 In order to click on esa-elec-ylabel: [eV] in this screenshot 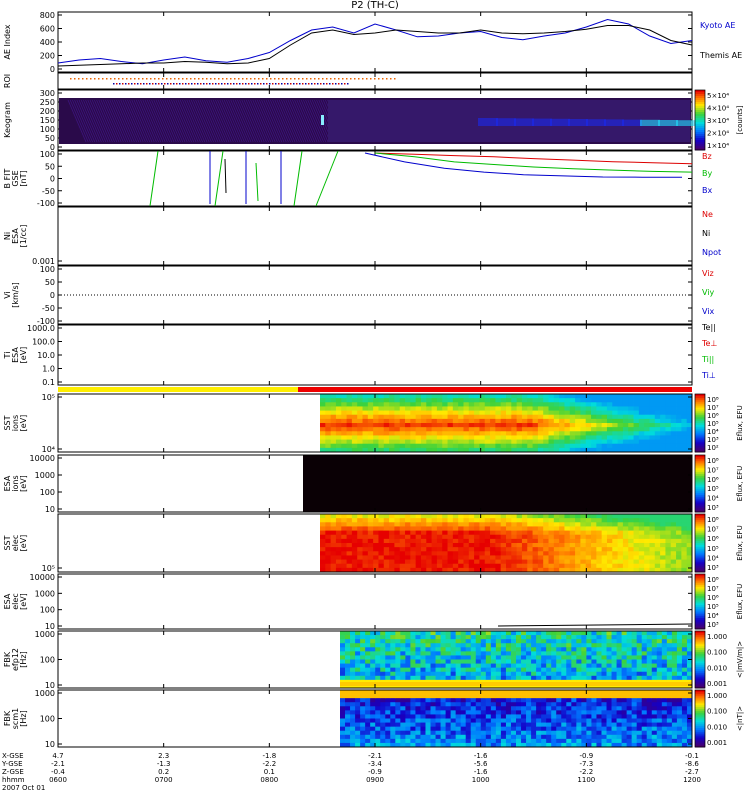, I will do `click(23, 601)`.